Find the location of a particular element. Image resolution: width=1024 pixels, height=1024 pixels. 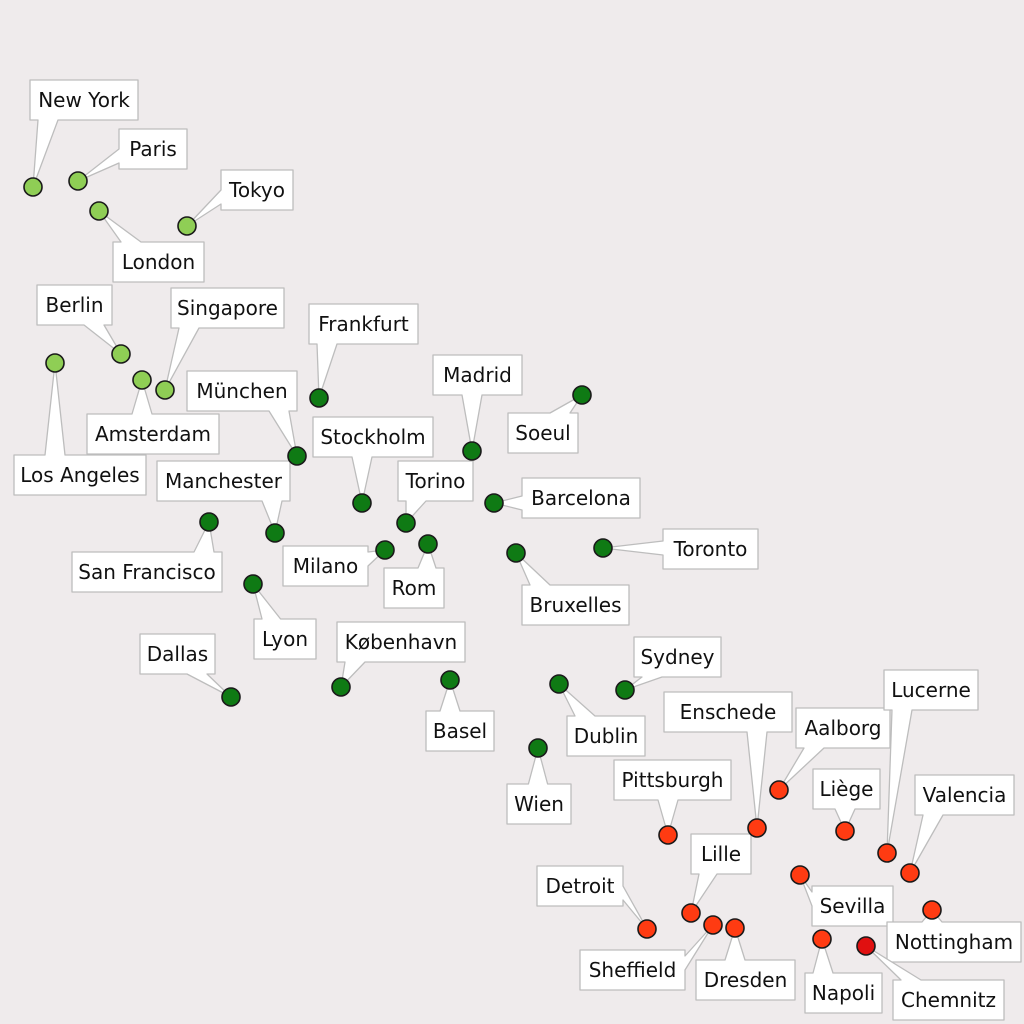

data-point-liege is located at coordinates (845, 831).